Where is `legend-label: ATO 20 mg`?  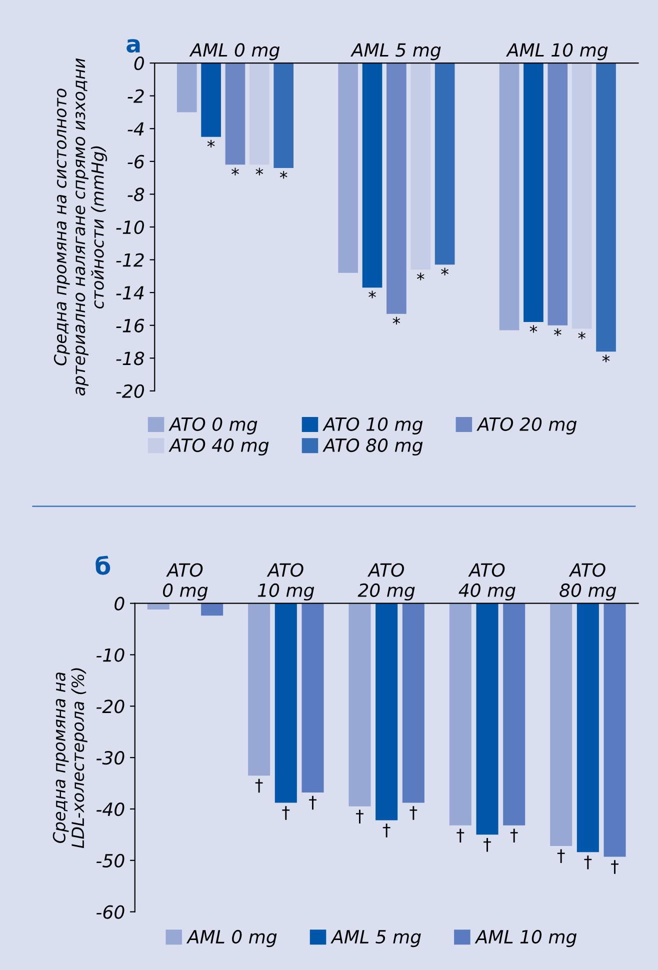 legend-label: ATO 20 mg is located at coordinates (526, 425).